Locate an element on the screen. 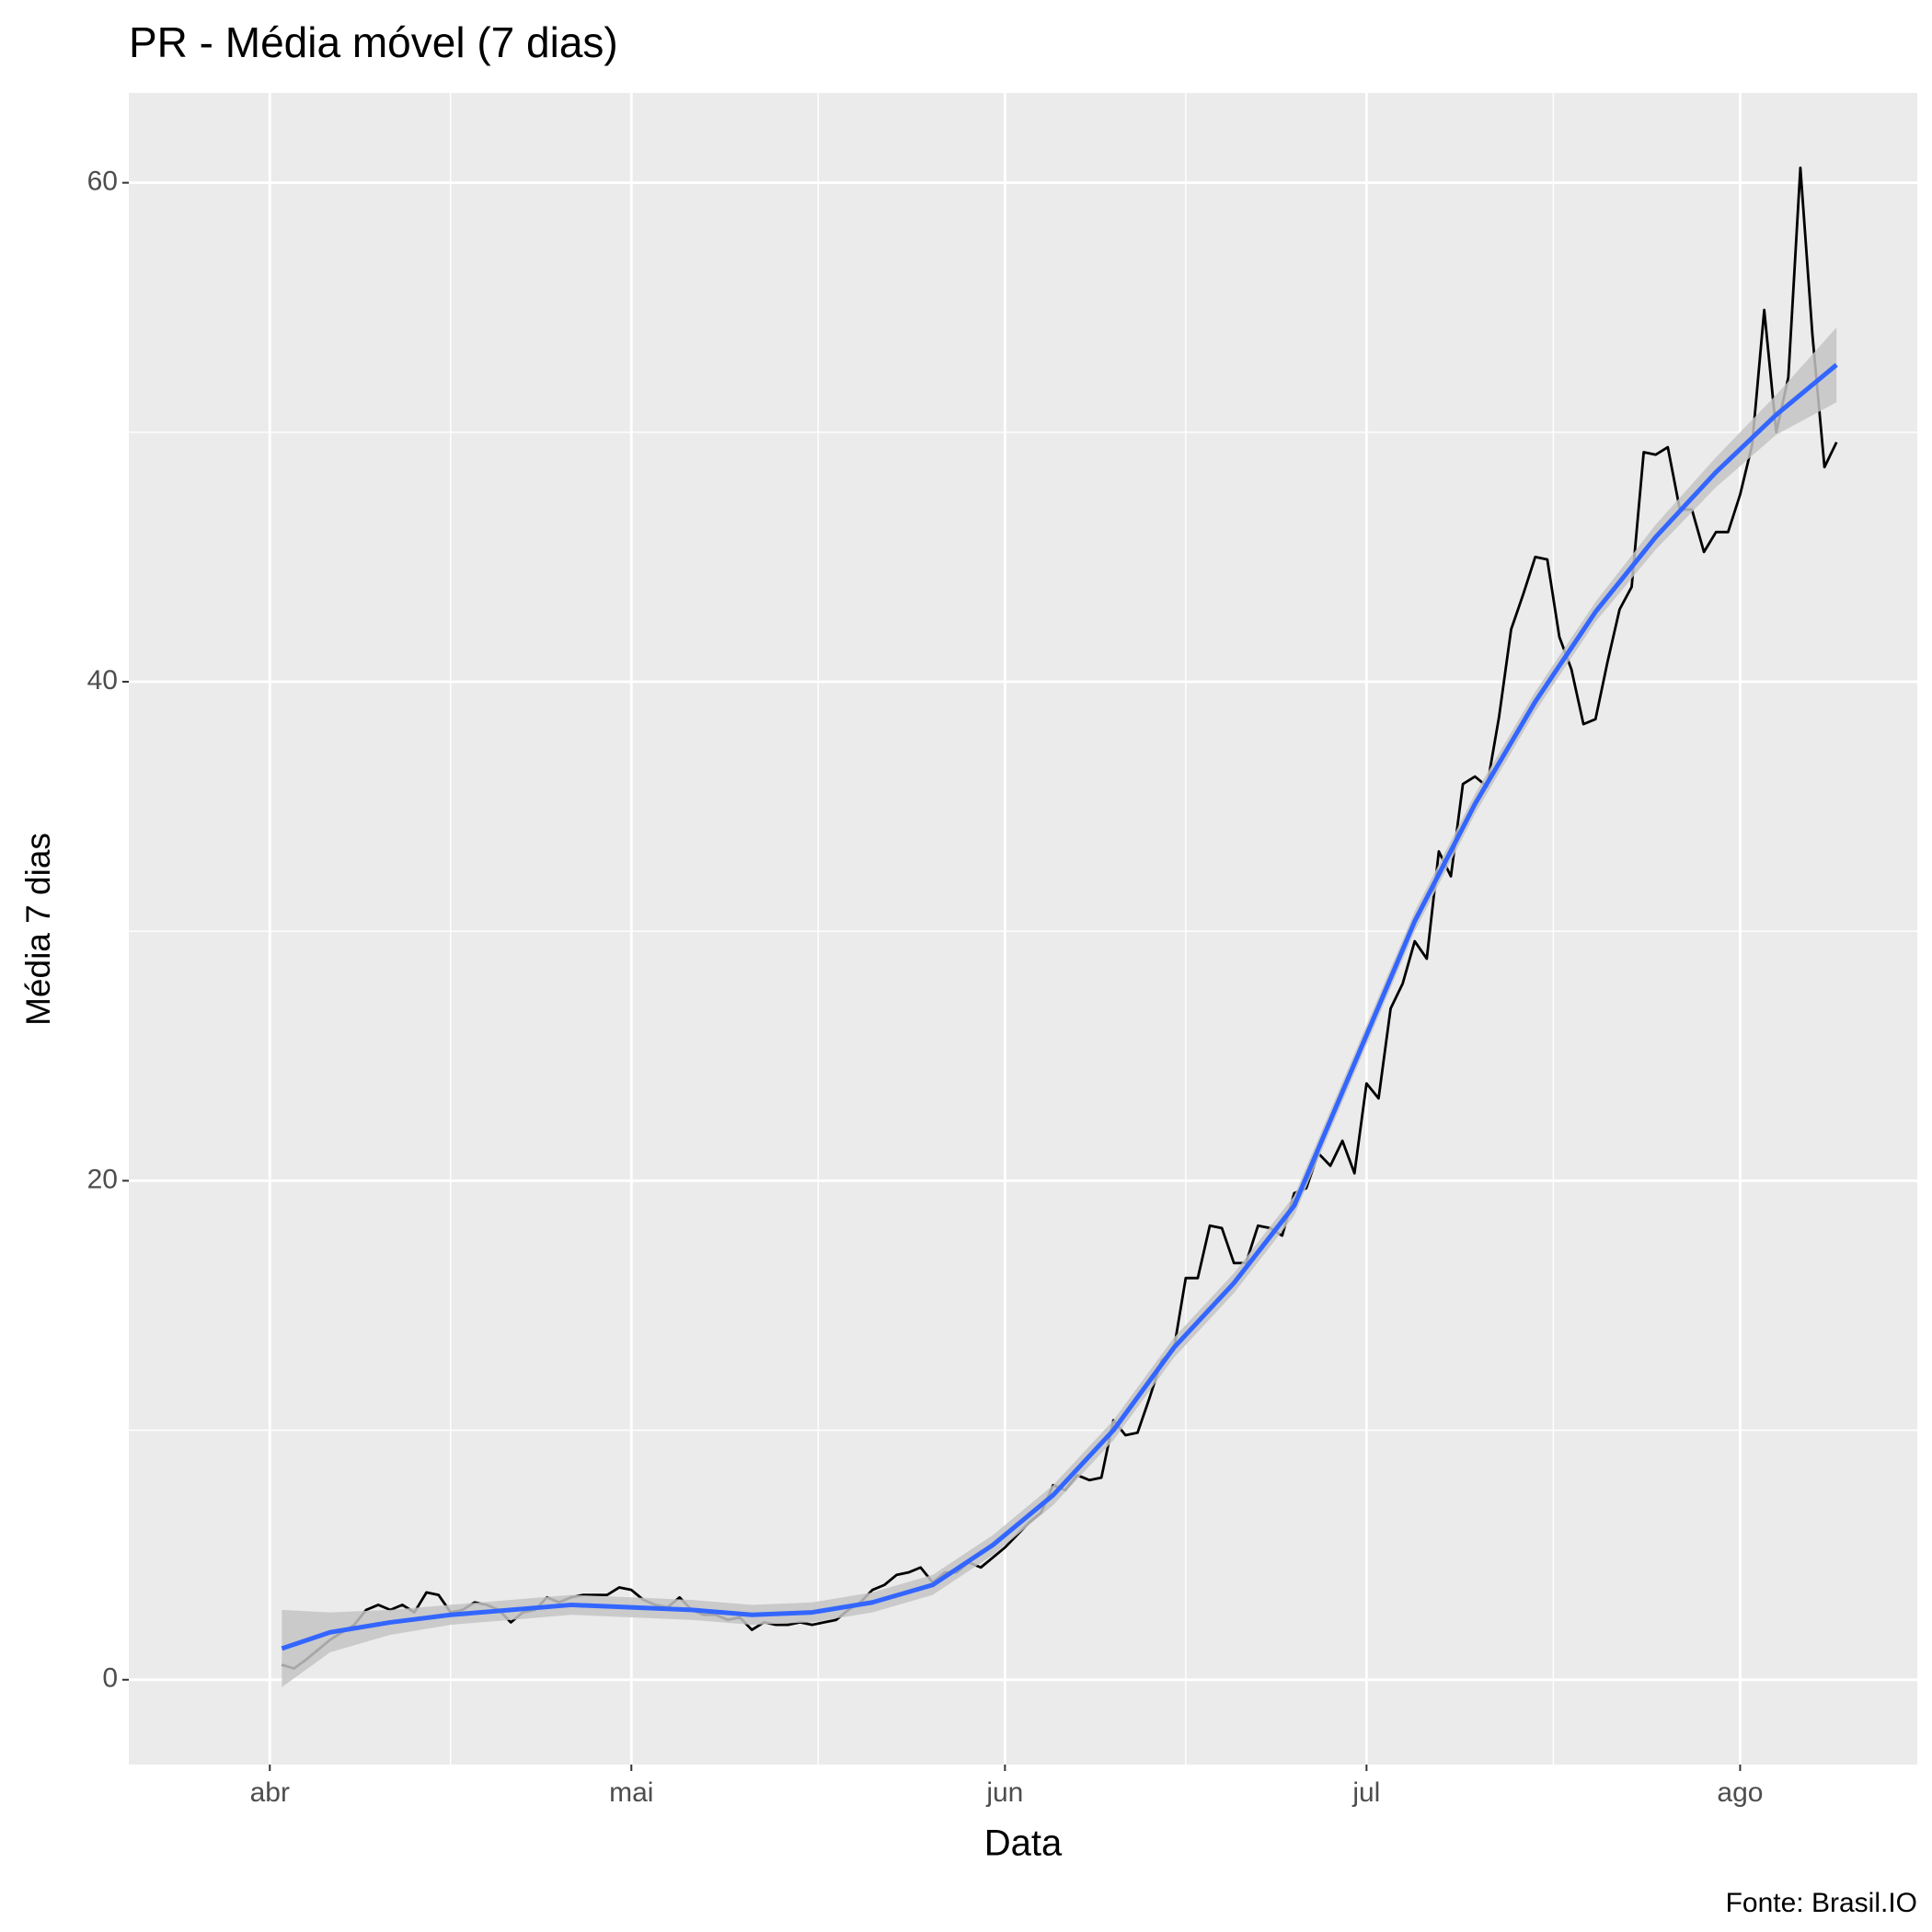 The width and height of the screenshot is (1932, 1932). x-tick-label: ago is located at coordinates (1740, 1792).